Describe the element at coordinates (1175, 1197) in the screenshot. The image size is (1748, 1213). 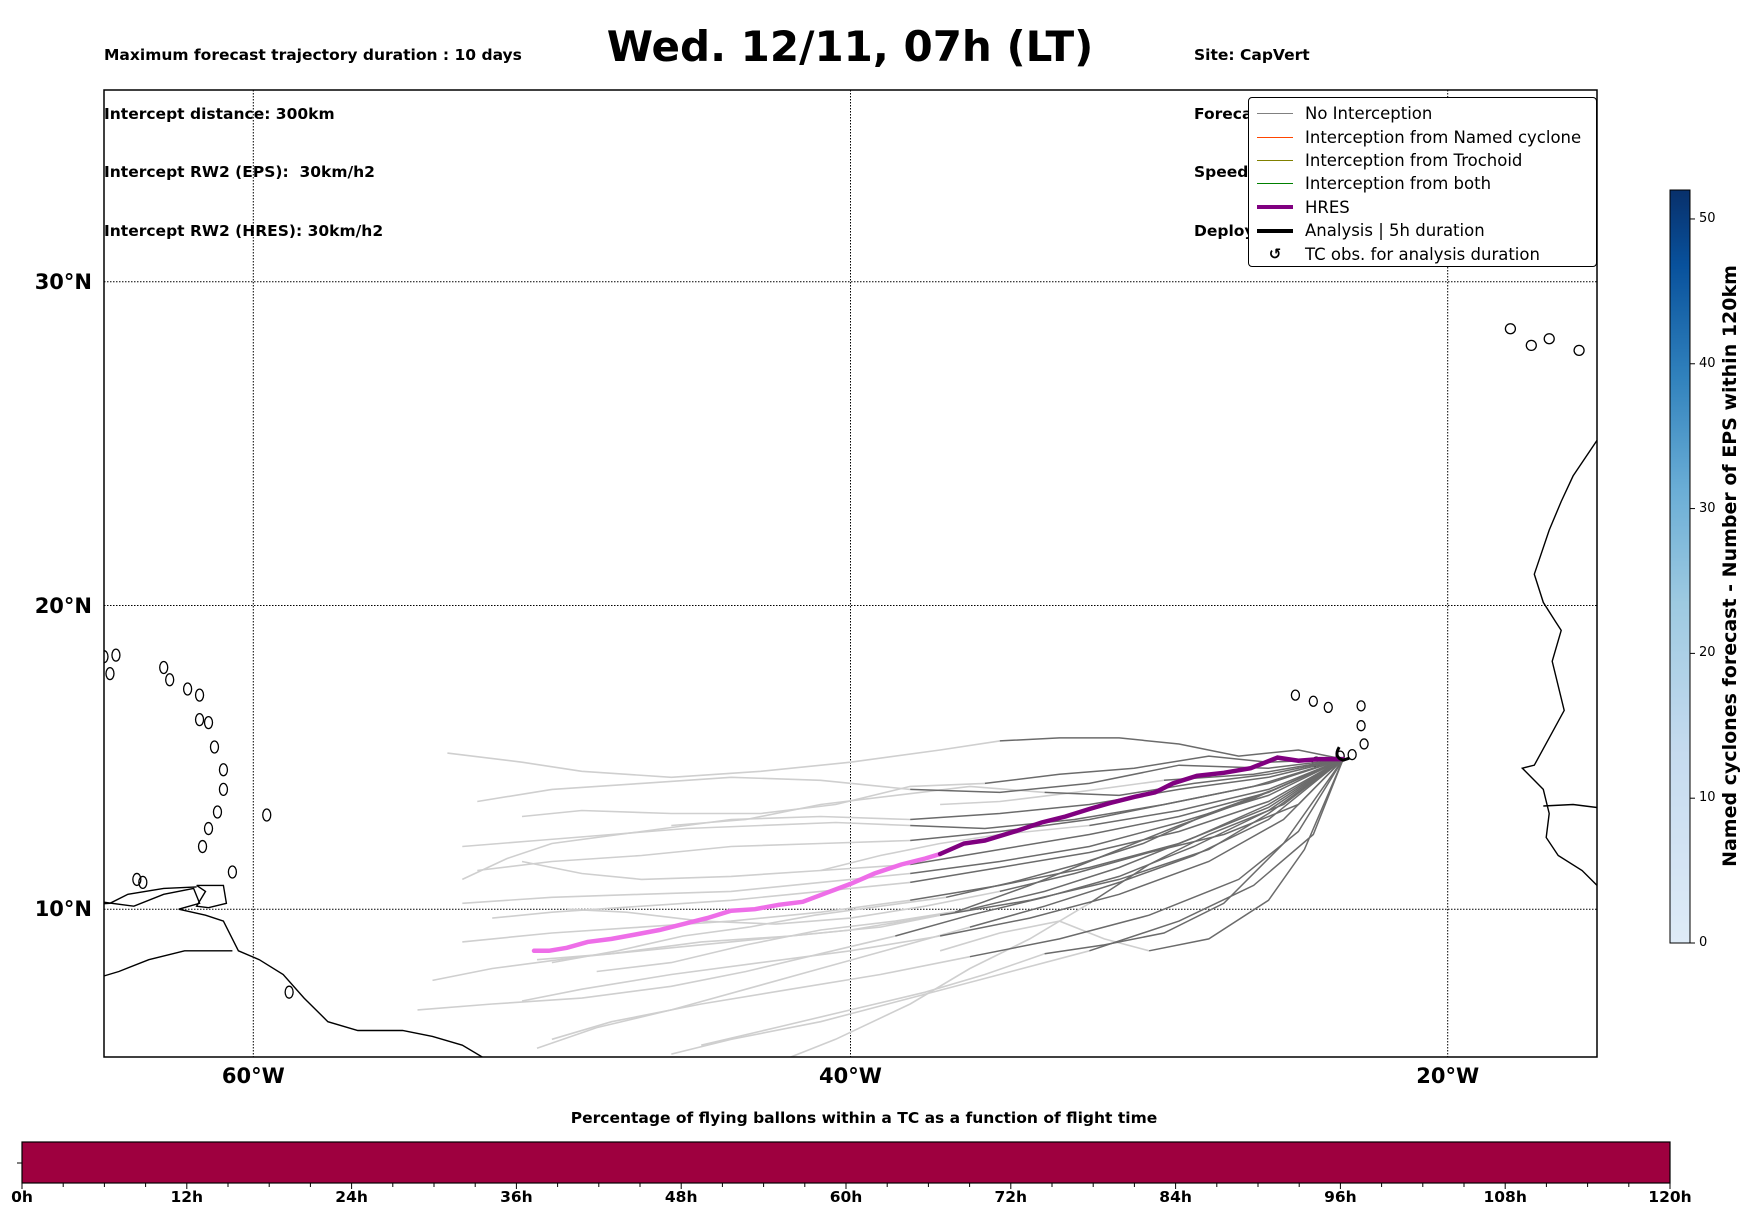
I see `flight-time-tick-label: 84h` at that location.